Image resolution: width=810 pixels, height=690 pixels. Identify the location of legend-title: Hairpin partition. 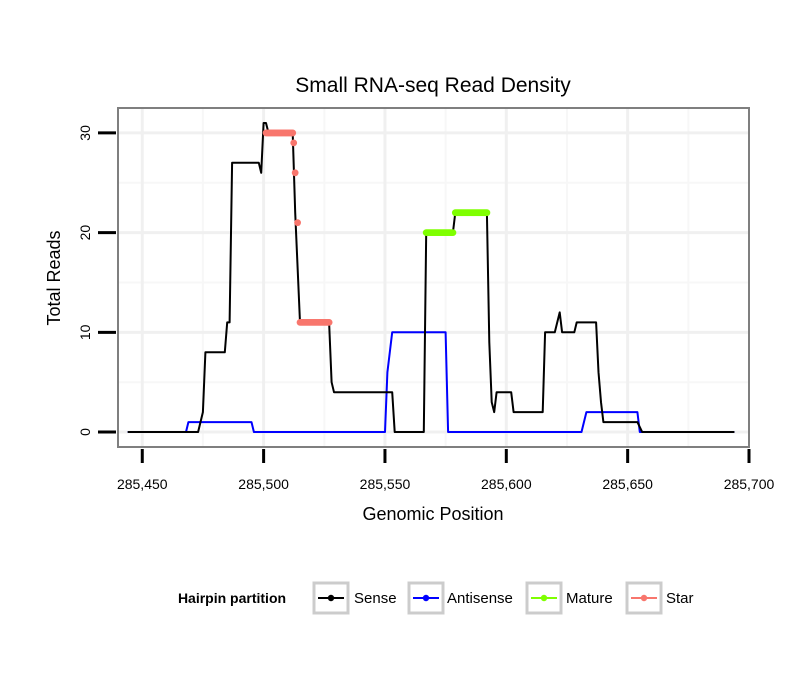
(232, 598).